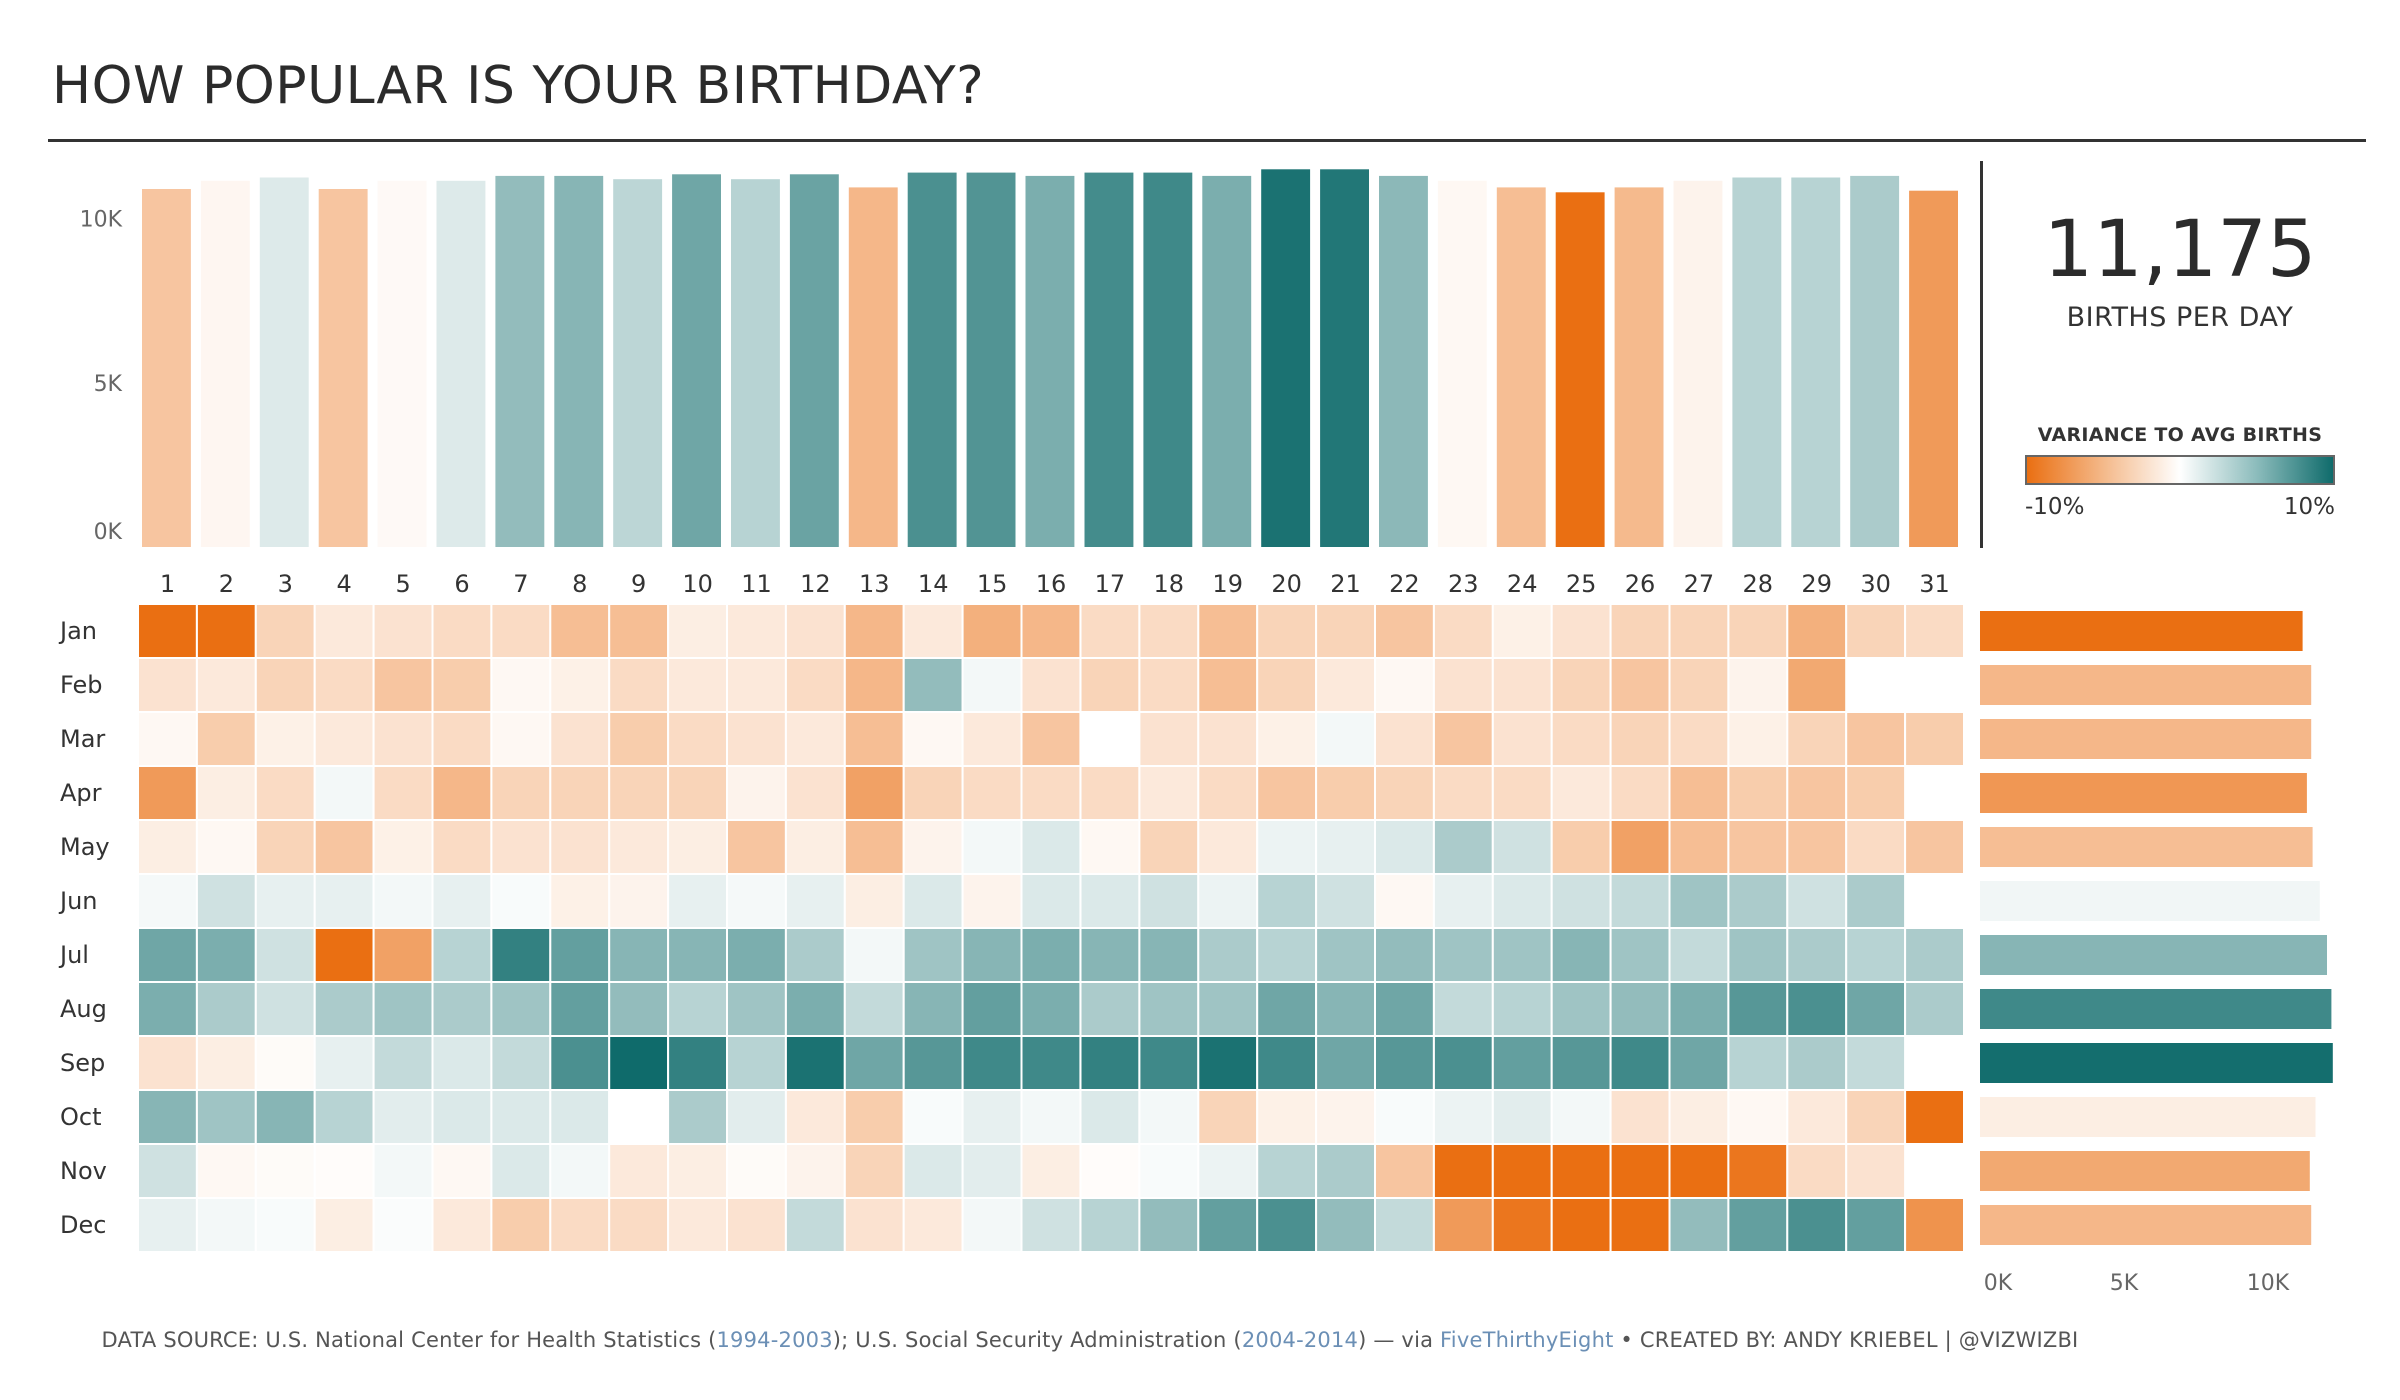  I want to click on month-bar-oct, so click(2148, 1117).